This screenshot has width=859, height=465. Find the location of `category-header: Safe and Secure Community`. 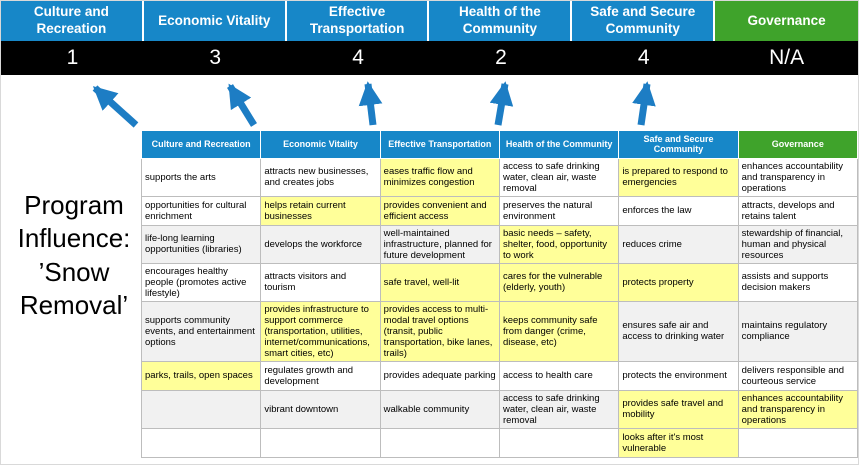

category-header: Safe and Secure Community is located at coordinates (644, 21).